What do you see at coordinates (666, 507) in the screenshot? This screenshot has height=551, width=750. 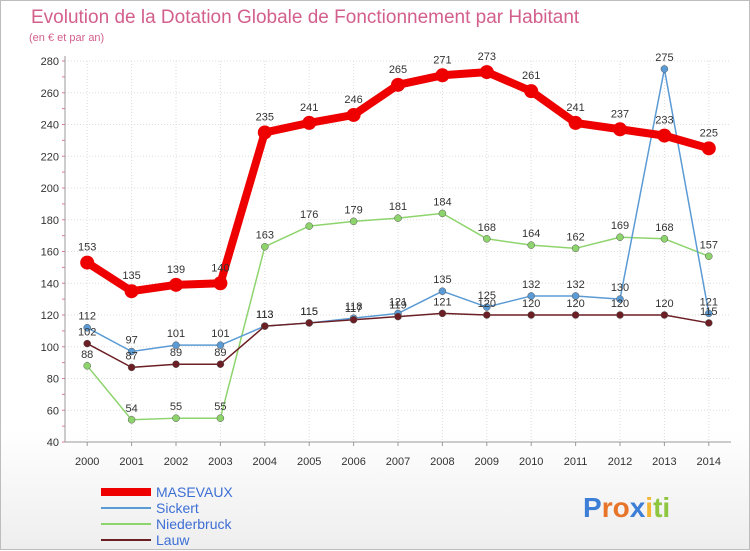 I see `logo-letter: i` at bounding box center [666, 507].